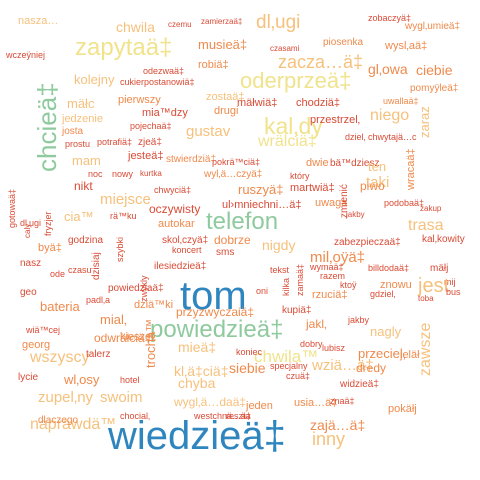 This screenshot has height=480, width=480. I want to click on word: pierwszy, so click(139, 100).